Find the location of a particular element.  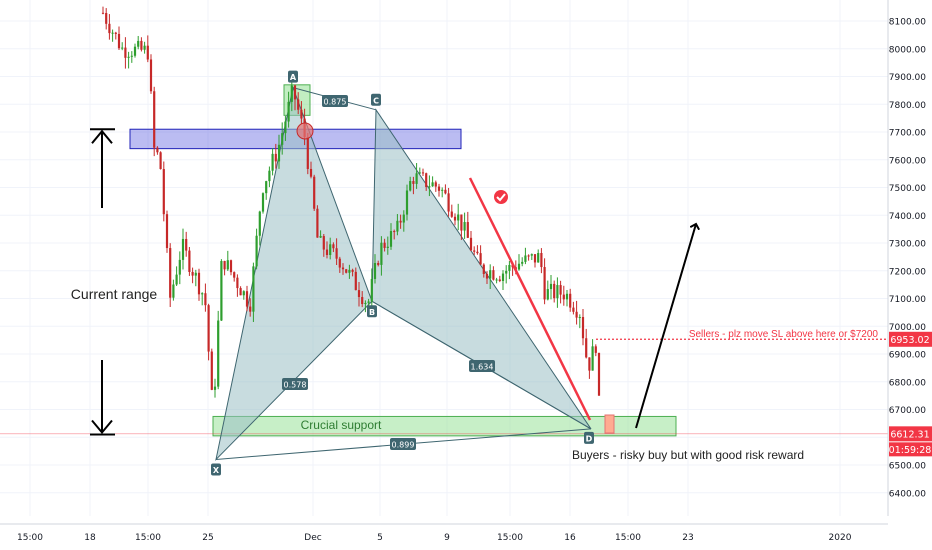

point-b-label-badge is located at coordinates (372, 311).